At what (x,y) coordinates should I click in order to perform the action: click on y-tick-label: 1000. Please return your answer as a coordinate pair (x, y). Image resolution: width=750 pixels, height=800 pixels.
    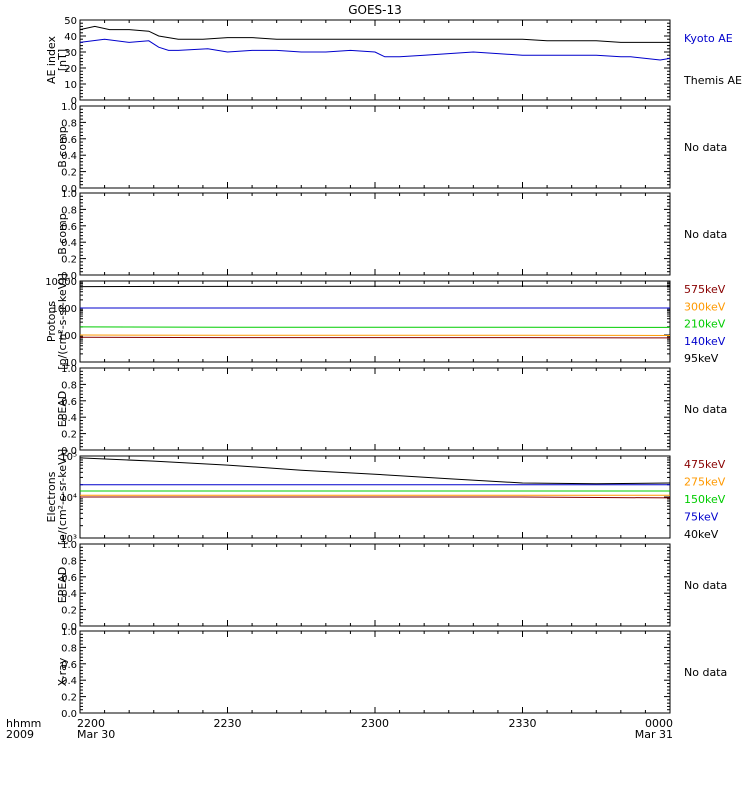
    Looking at the image, I should click on (64, 309).